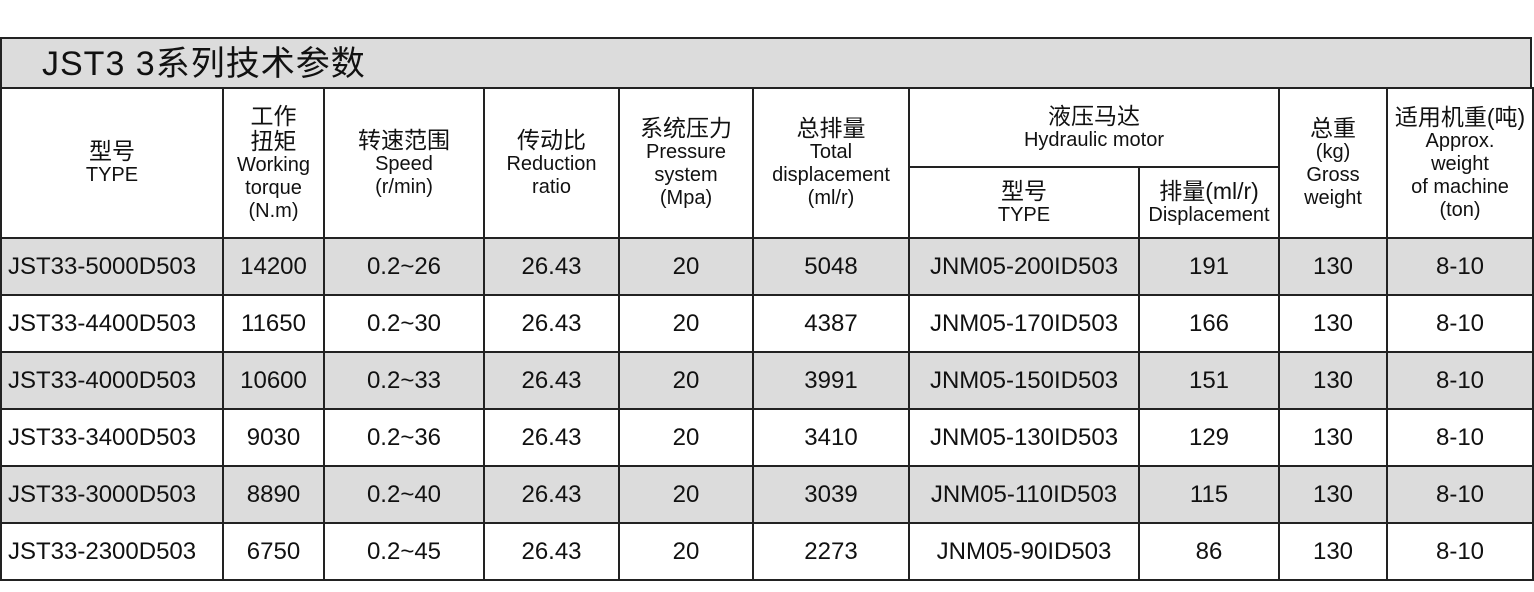 The width and height of the screenshot is (1534, 592). I want to click on header-line: torque, so click(273, 187).